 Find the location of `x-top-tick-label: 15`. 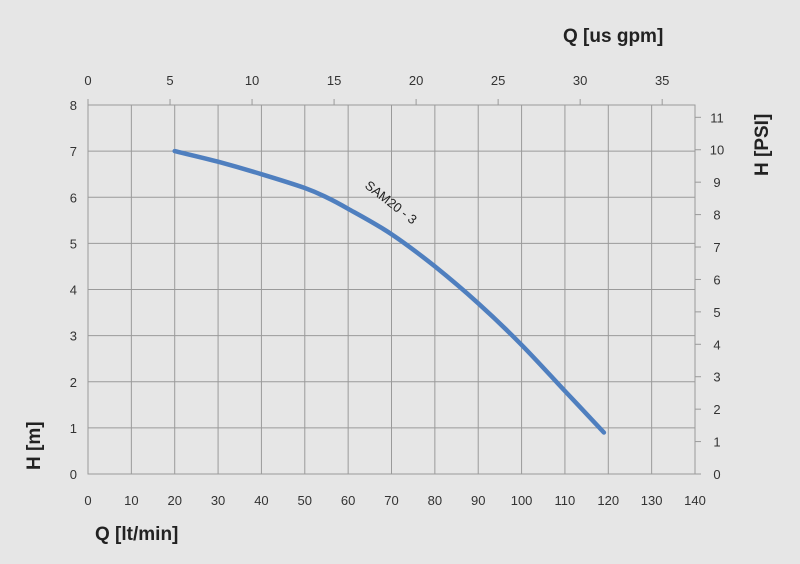

x-top-tick-label: 15 is located at coordinates (334, 80).